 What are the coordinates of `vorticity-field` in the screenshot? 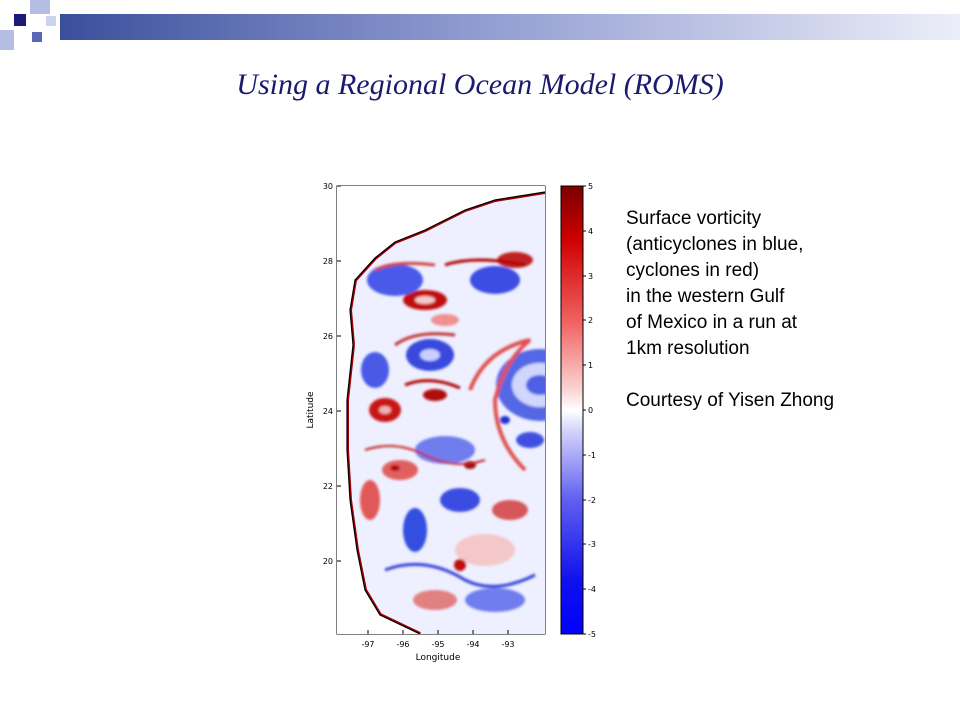 It's located at (441, 410).